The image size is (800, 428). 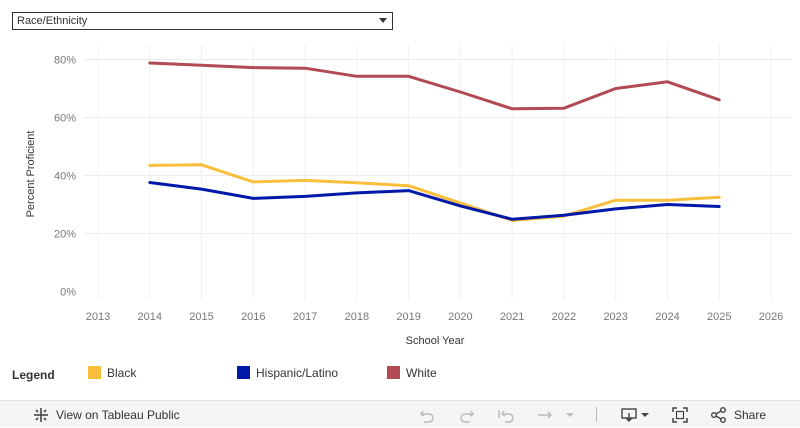 What do you see at coordinates (645, 414) in the screenshot?
I see `download-chevron-down-icon` at bounding box center [645, 414].